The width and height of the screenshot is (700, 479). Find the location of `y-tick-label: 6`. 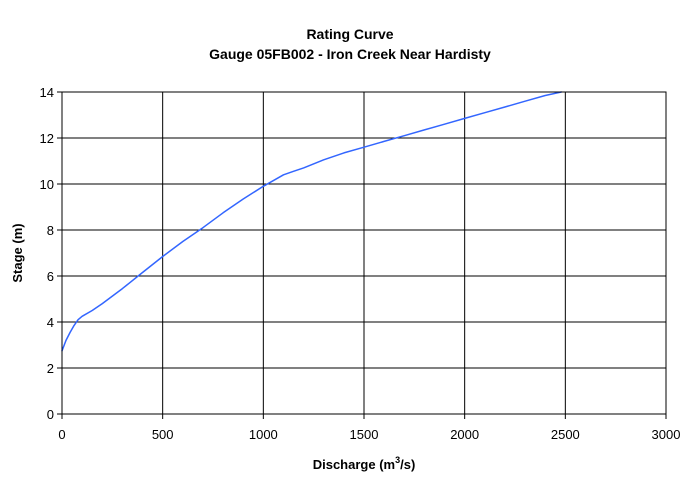

y-tick-label: 6 is located at coordinates (50, 276).